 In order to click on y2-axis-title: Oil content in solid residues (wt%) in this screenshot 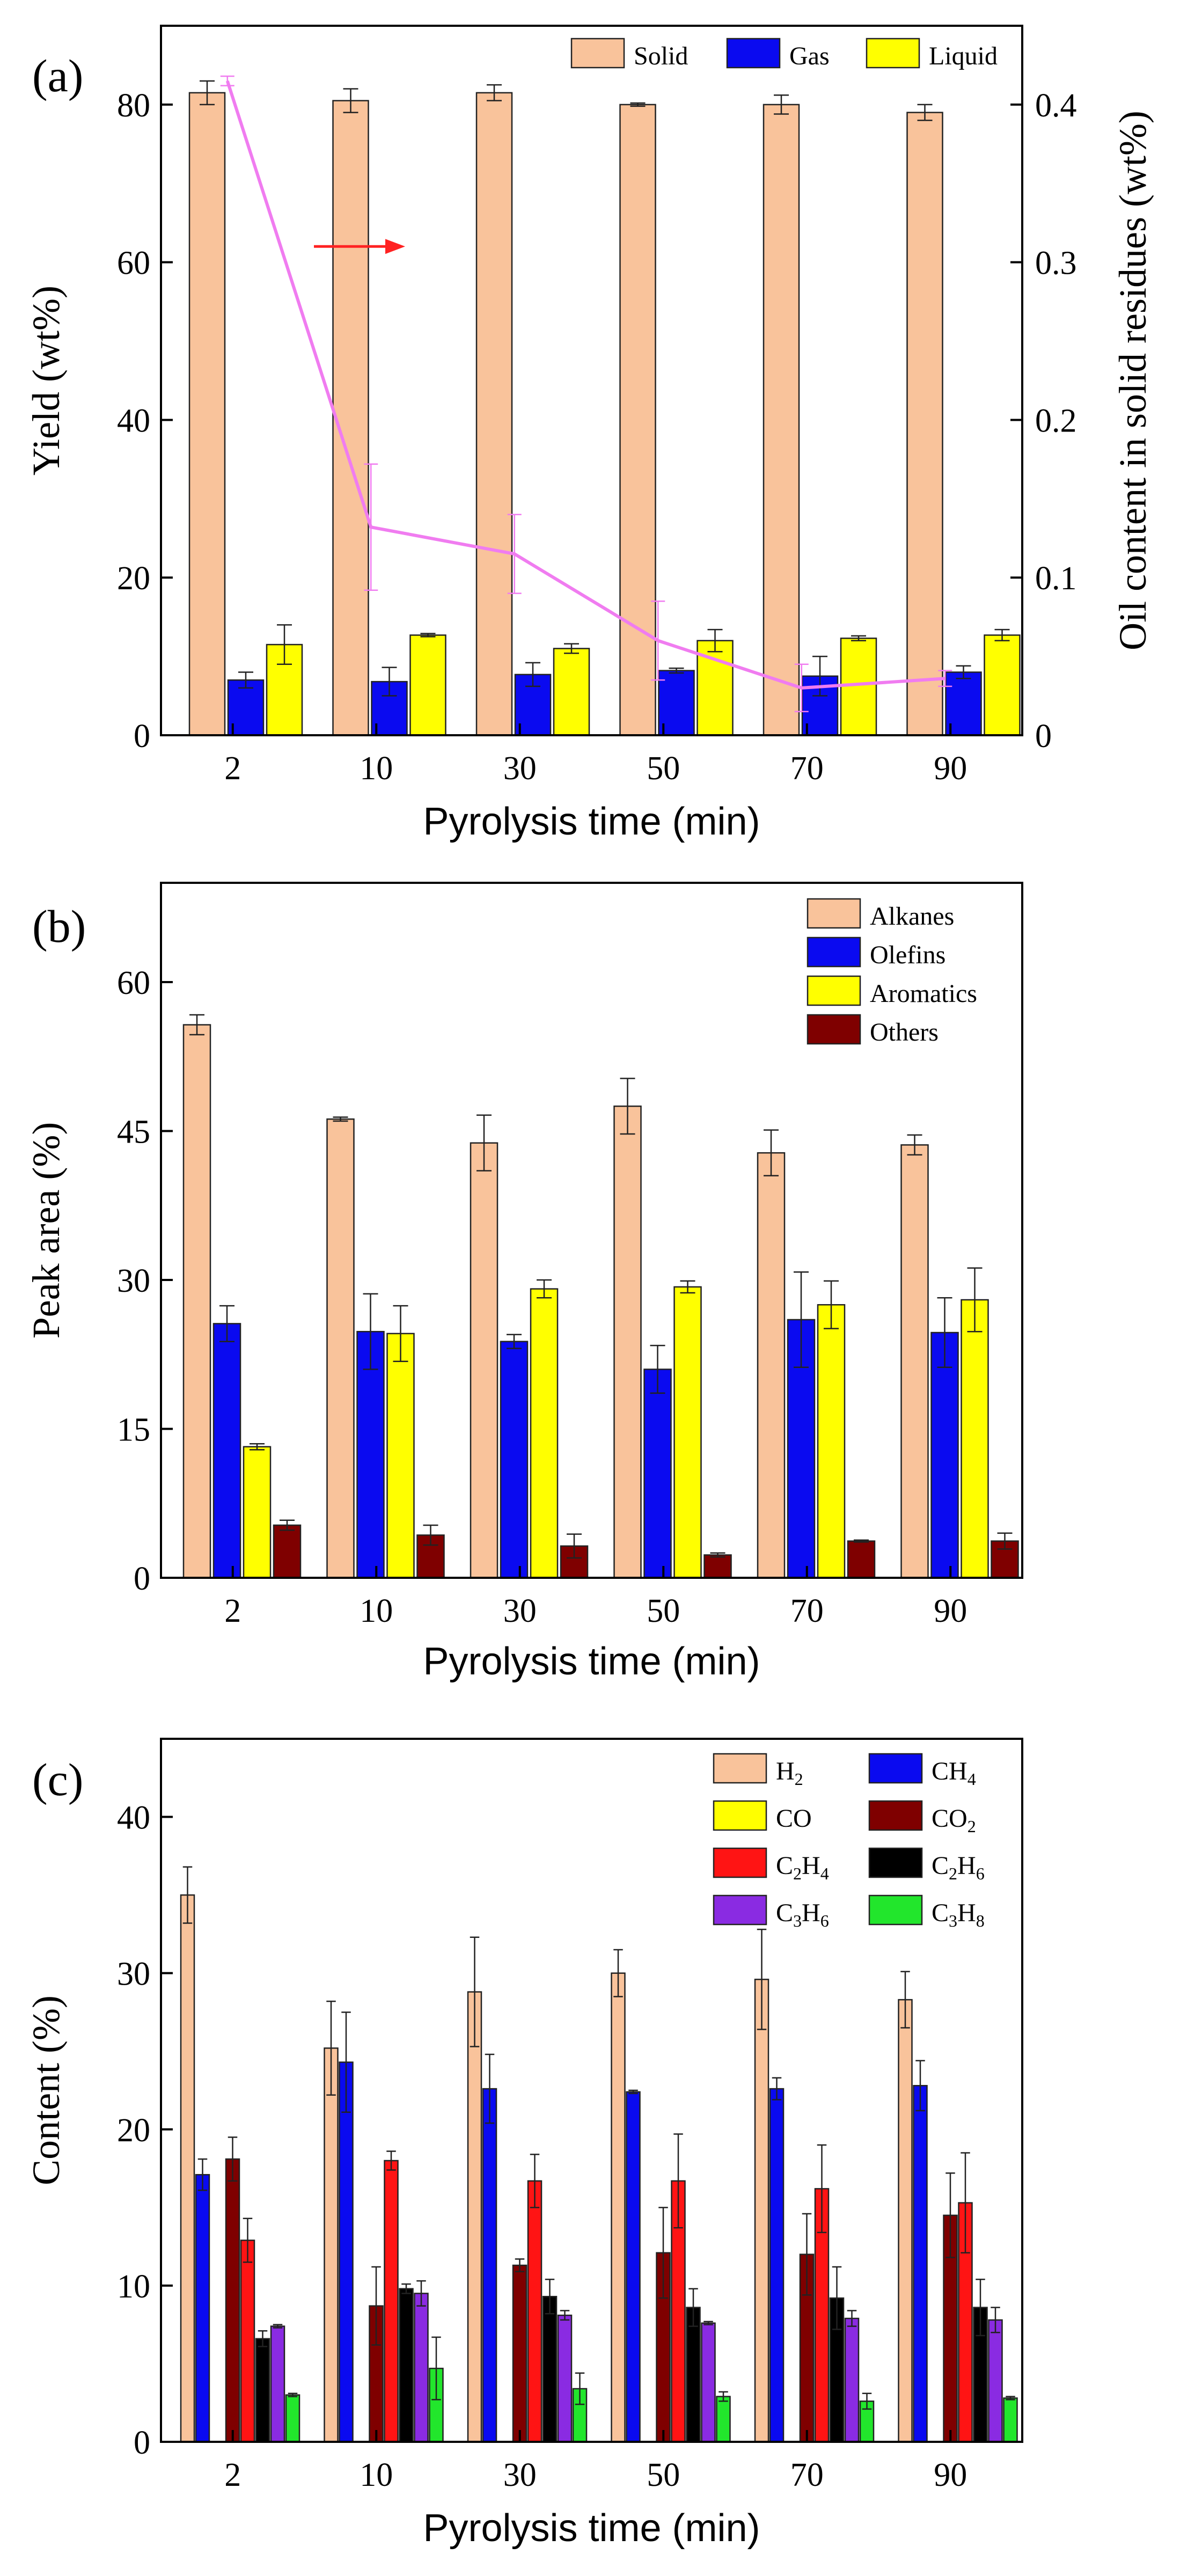, I will do `click(1132, 380)`.